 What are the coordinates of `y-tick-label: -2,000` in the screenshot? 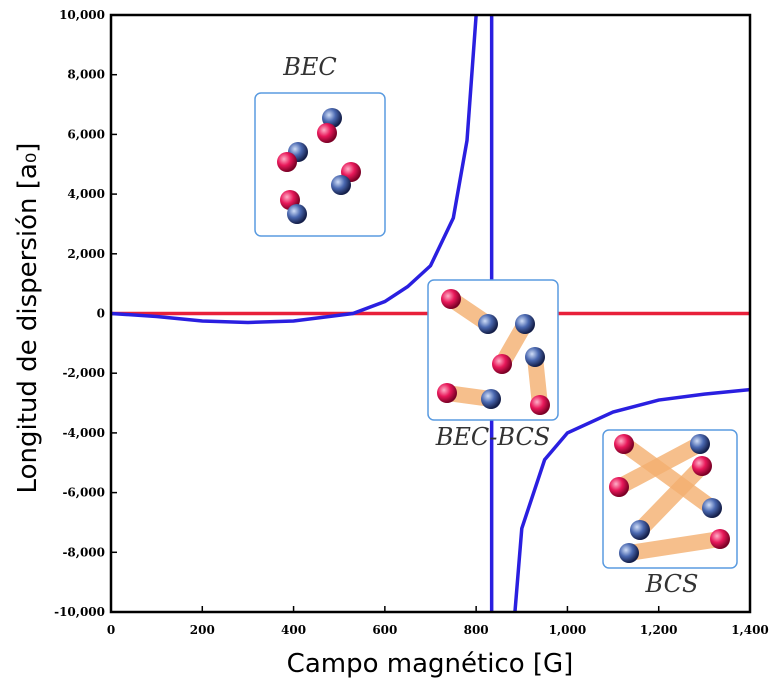 It's located at (83, 373).